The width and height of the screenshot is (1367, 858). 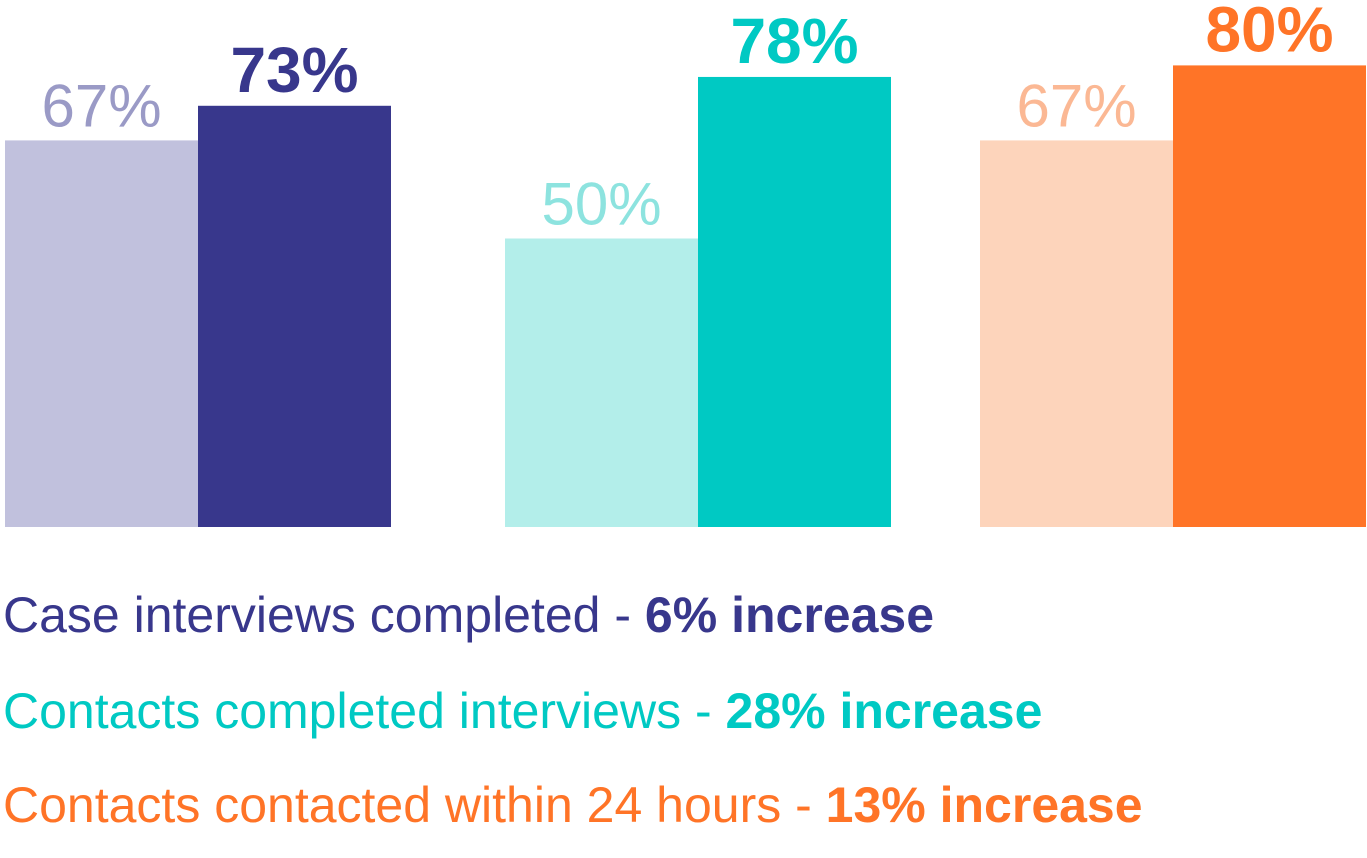 What do you see at coordinates (294, 70) in the screenshot?
I see `value-label: 73%` at bounding box center [294, 70].